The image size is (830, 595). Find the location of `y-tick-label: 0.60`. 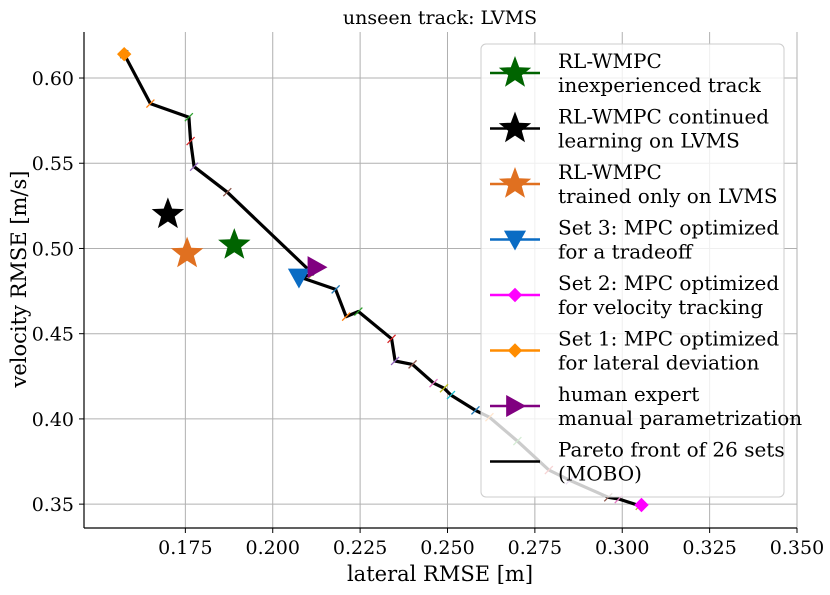

y-tick-label: 0.60 is located at coordinates (53, 79).